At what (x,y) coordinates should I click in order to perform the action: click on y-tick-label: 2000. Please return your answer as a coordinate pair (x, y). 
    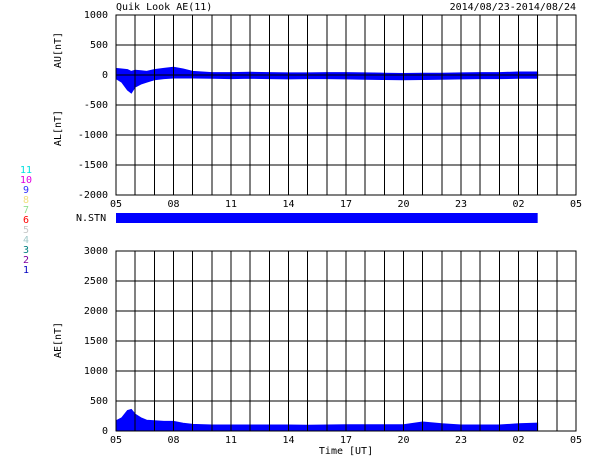
    Looking at the image, I should click on (96, 311).